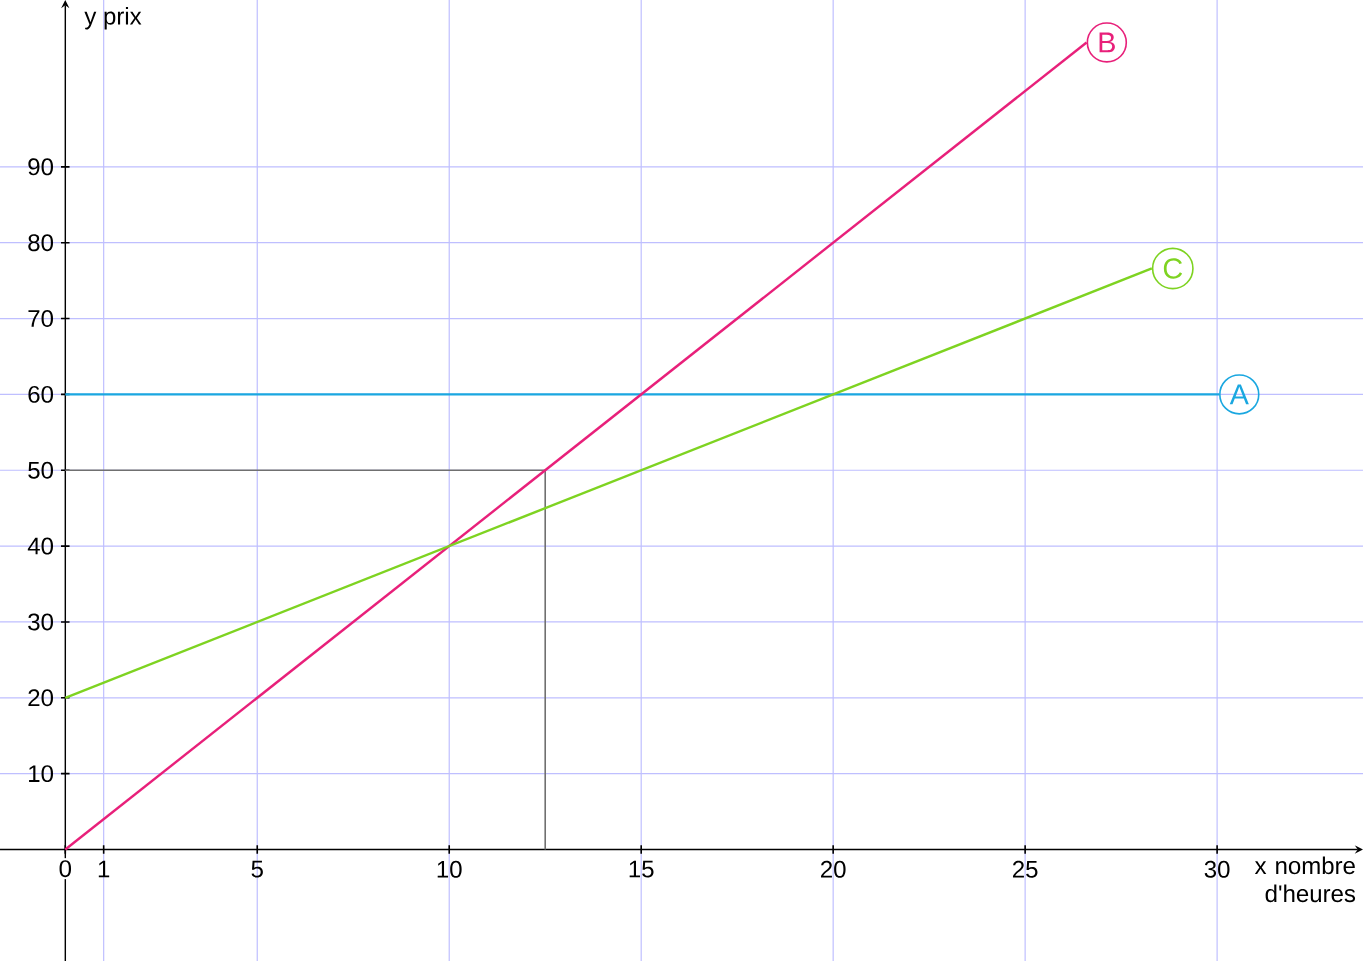 This screenshot has height=961, width=1363. Describe the element at coordinates (1305, 879) in the screenshot. I see `x-axis-title: x nombre d'heures` at that location.